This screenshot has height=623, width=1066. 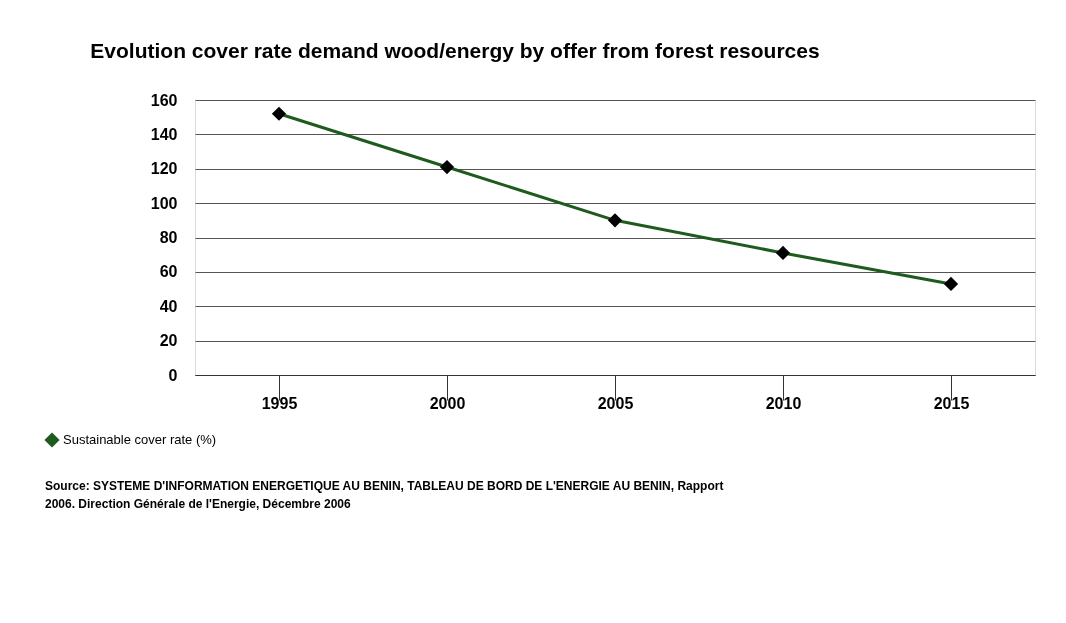 I want to click on y-tick-label: 160, so click(x=164, y=100).